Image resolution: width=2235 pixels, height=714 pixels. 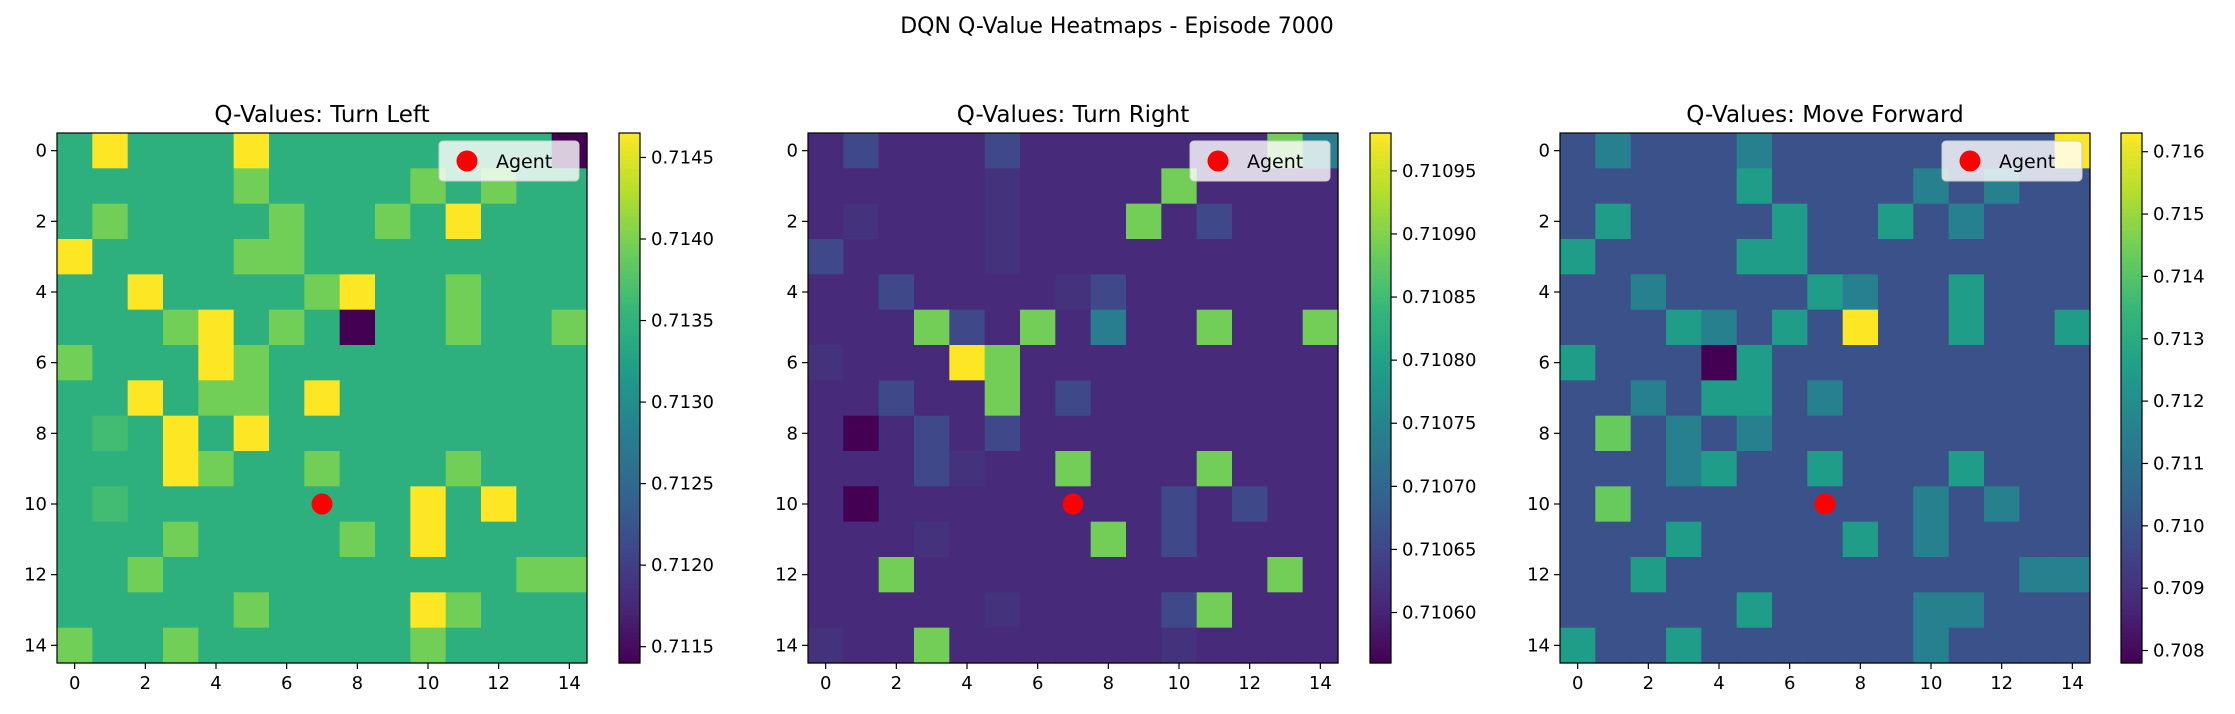 What do you see at coordinates (1439, 234) in the screenshot?
I see `colorbar-tick-label: 0.71090` at bounding box center [1439, 234].